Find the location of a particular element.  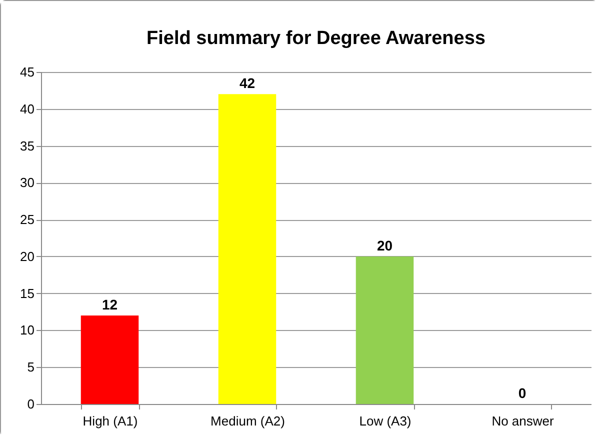

data-label: 20 is located at coordinates (384, 245).